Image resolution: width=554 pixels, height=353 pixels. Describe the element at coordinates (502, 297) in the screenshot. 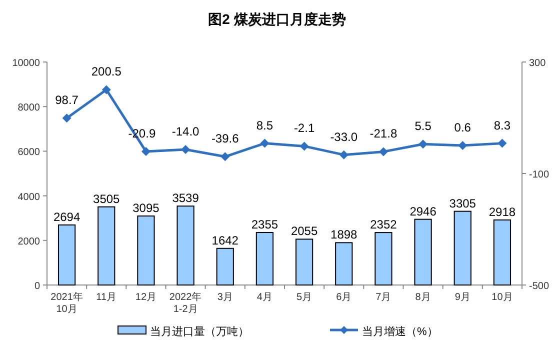

I see `x-tick-label: 10月` at that location.